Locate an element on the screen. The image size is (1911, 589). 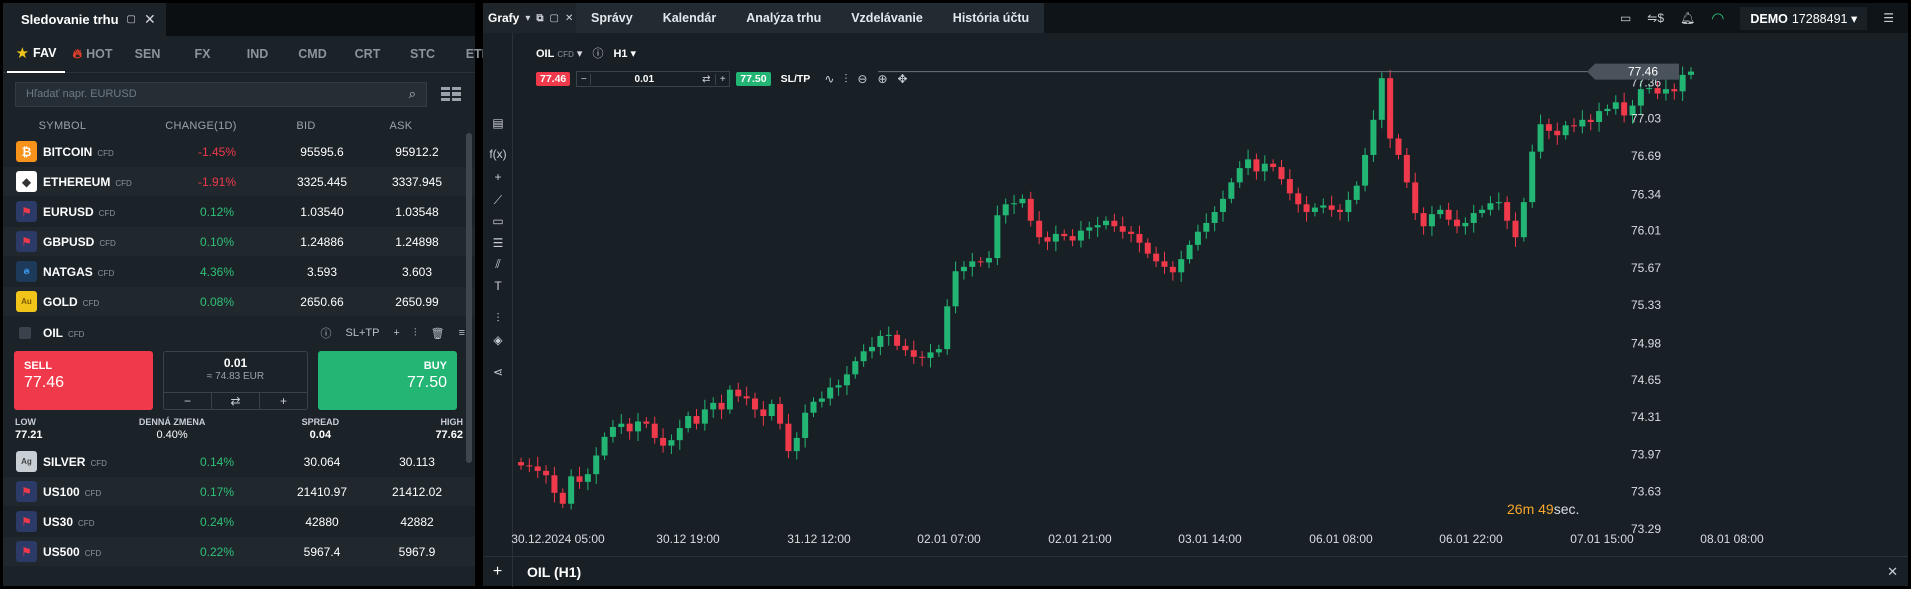
grid-view-icon is located at coordinates (451, 94).